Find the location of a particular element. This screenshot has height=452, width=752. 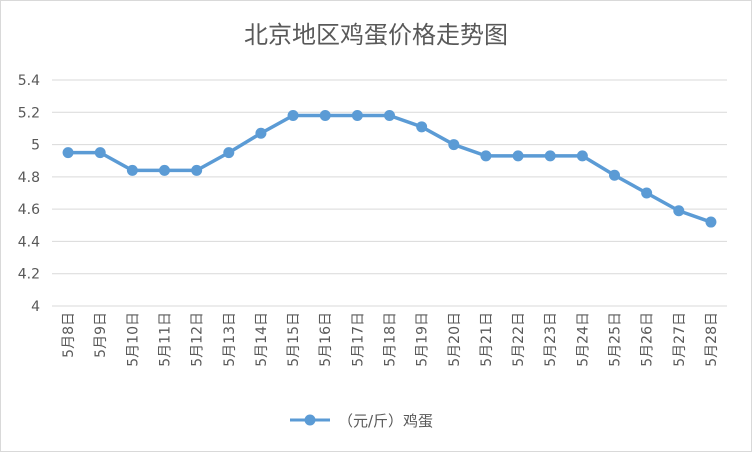

y-tick-label: 4.4 is located at coordinates (29, 242).